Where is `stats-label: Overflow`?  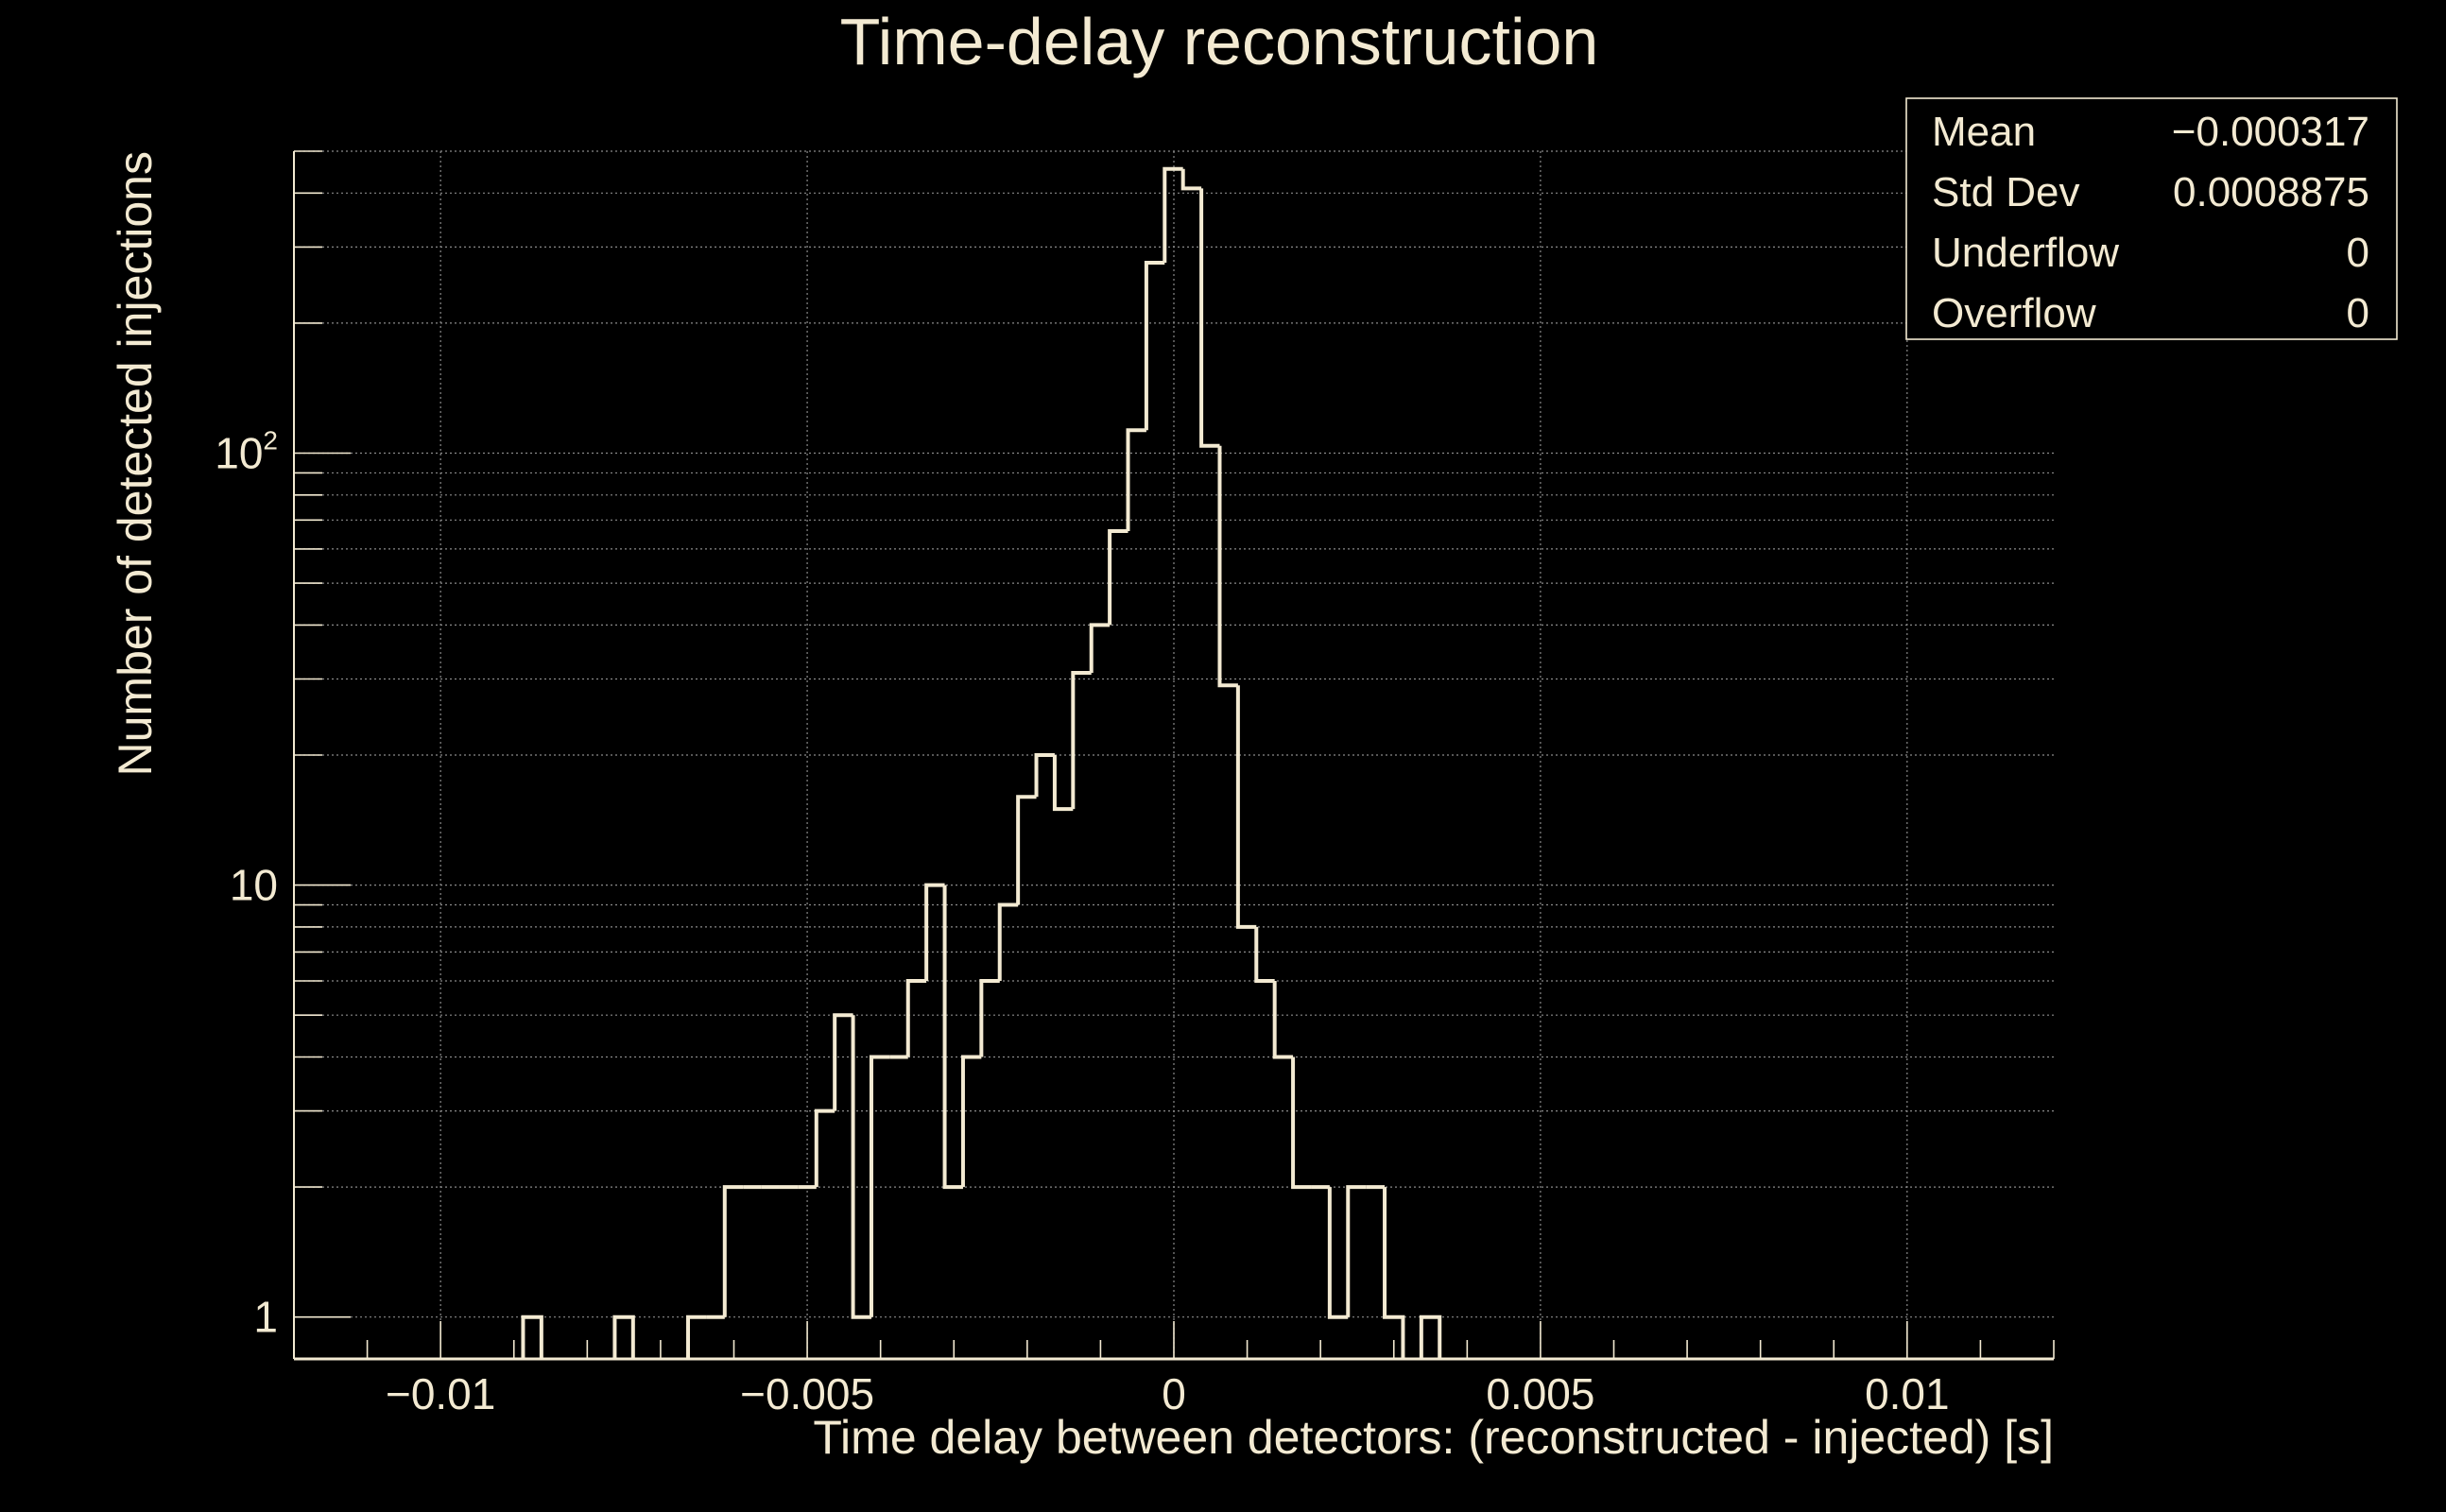
stats-label: Overflow is located at coordinates (2014, 313).